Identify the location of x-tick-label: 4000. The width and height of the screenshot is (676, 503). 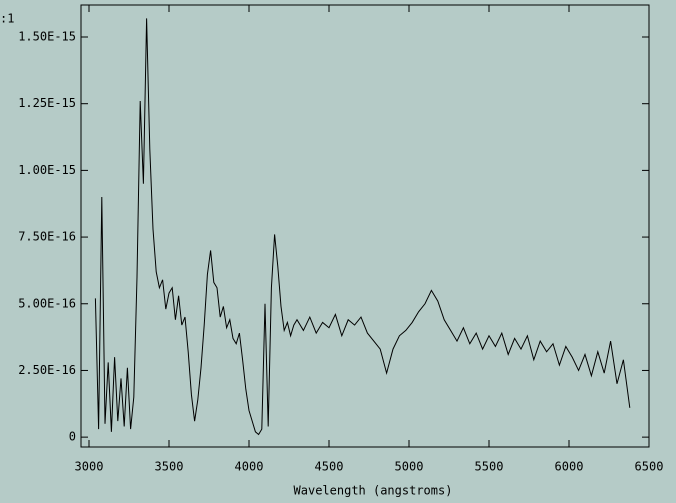
(249, 467).